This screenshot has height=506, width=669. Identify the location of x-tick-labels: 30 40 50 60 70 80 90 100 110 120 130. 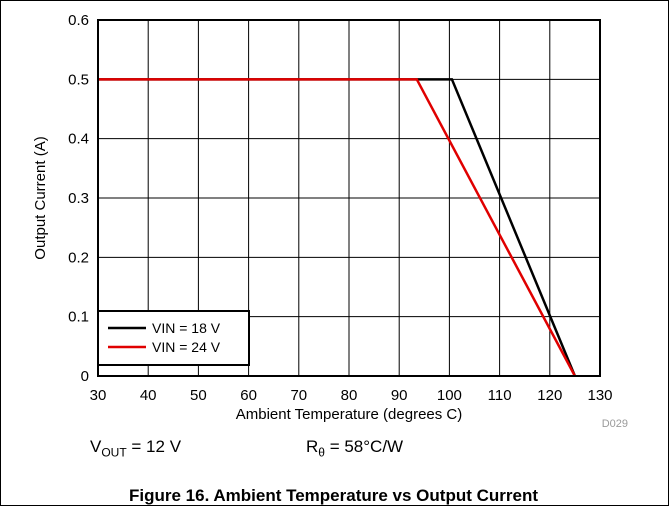
(351, 395).